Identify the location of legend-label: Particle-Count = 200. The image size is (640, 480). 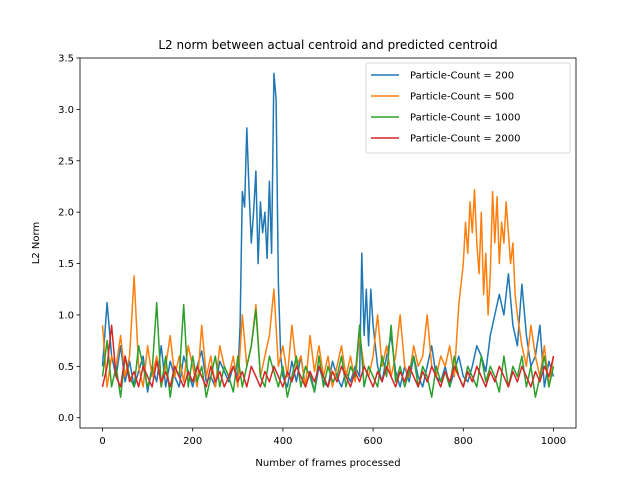
(462, 76).